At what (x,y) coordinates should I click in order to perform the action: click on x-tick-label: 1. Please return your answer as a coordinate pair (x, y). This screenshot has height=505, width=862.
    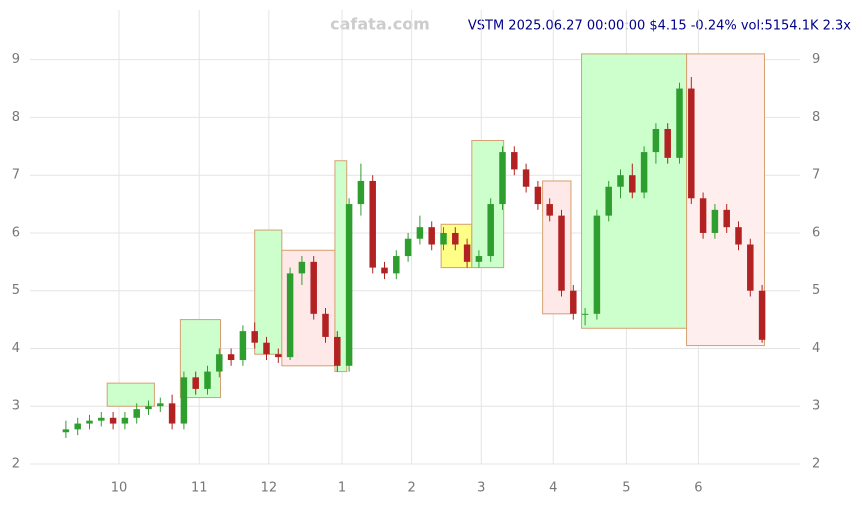
    Looking at the image, I should click on (342, 488).